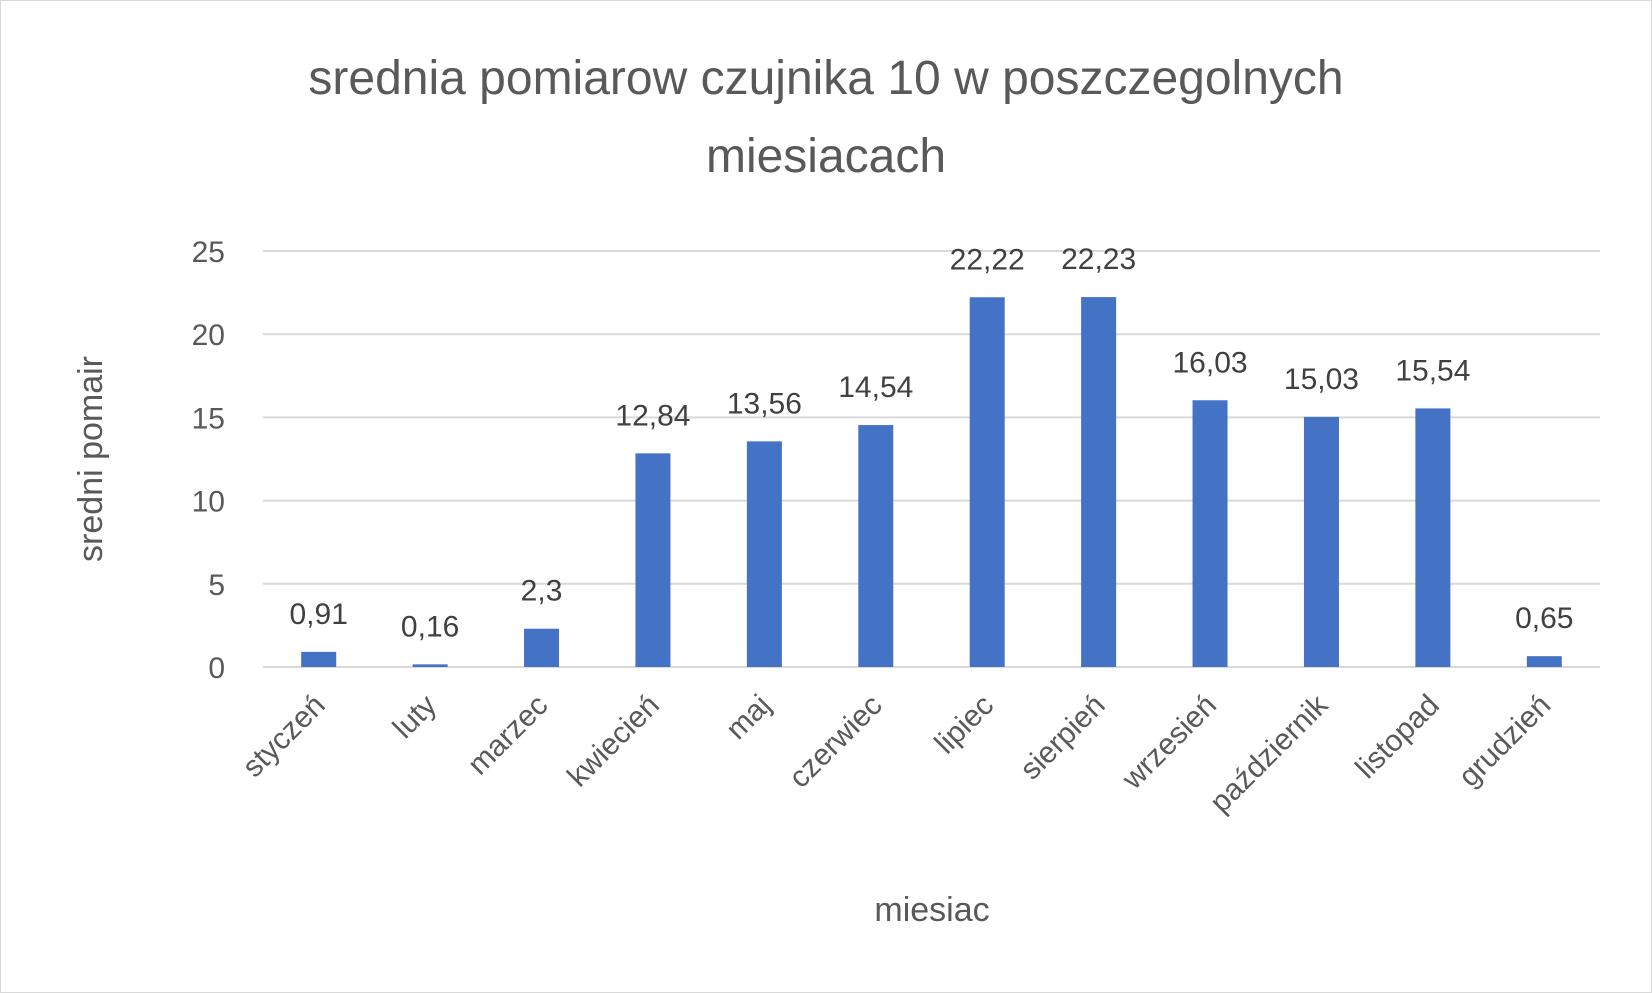 This screenshot has width=1652, height=993. What do you see at coordinates (283, 736) in the screenshot?
I see `x-category-label: styczeń` at bounding box center [283, 736].